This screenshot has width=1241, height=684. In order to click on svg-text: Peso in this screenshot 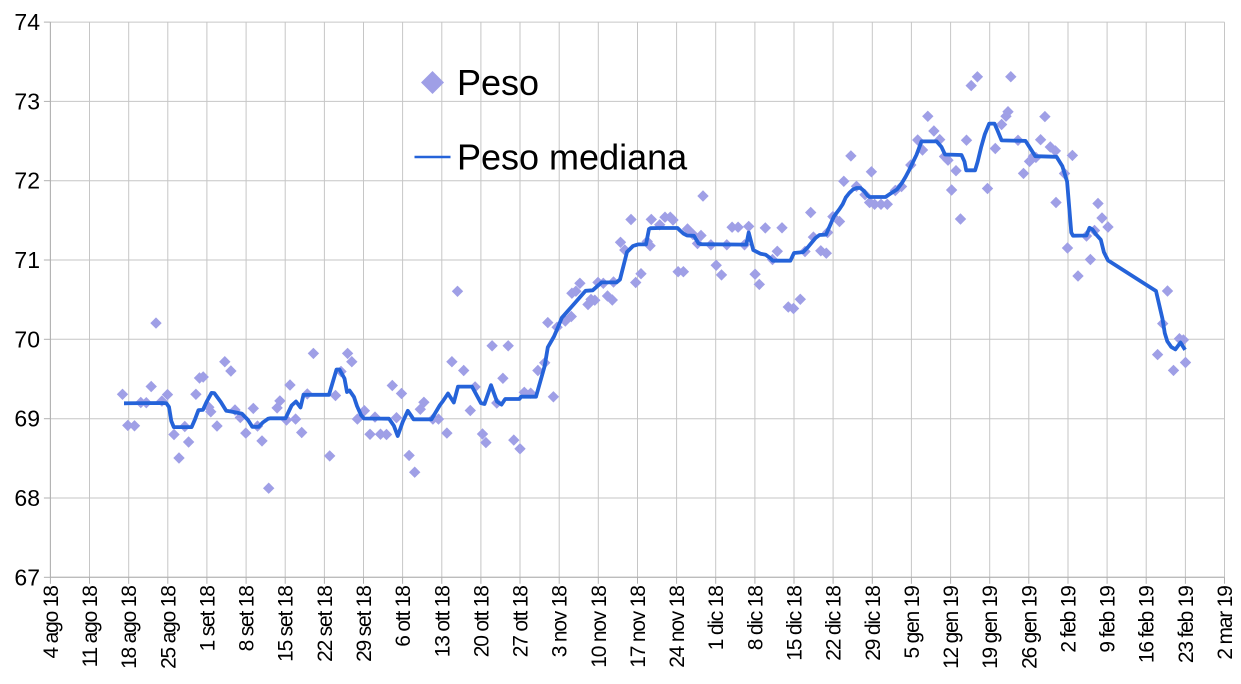, I will do `click(498, 82)`.